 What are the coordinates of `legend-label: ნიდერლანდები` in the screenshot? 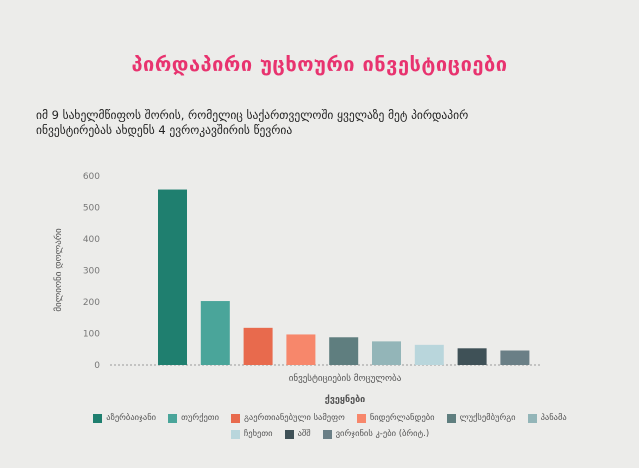 It's located at (402, 418).